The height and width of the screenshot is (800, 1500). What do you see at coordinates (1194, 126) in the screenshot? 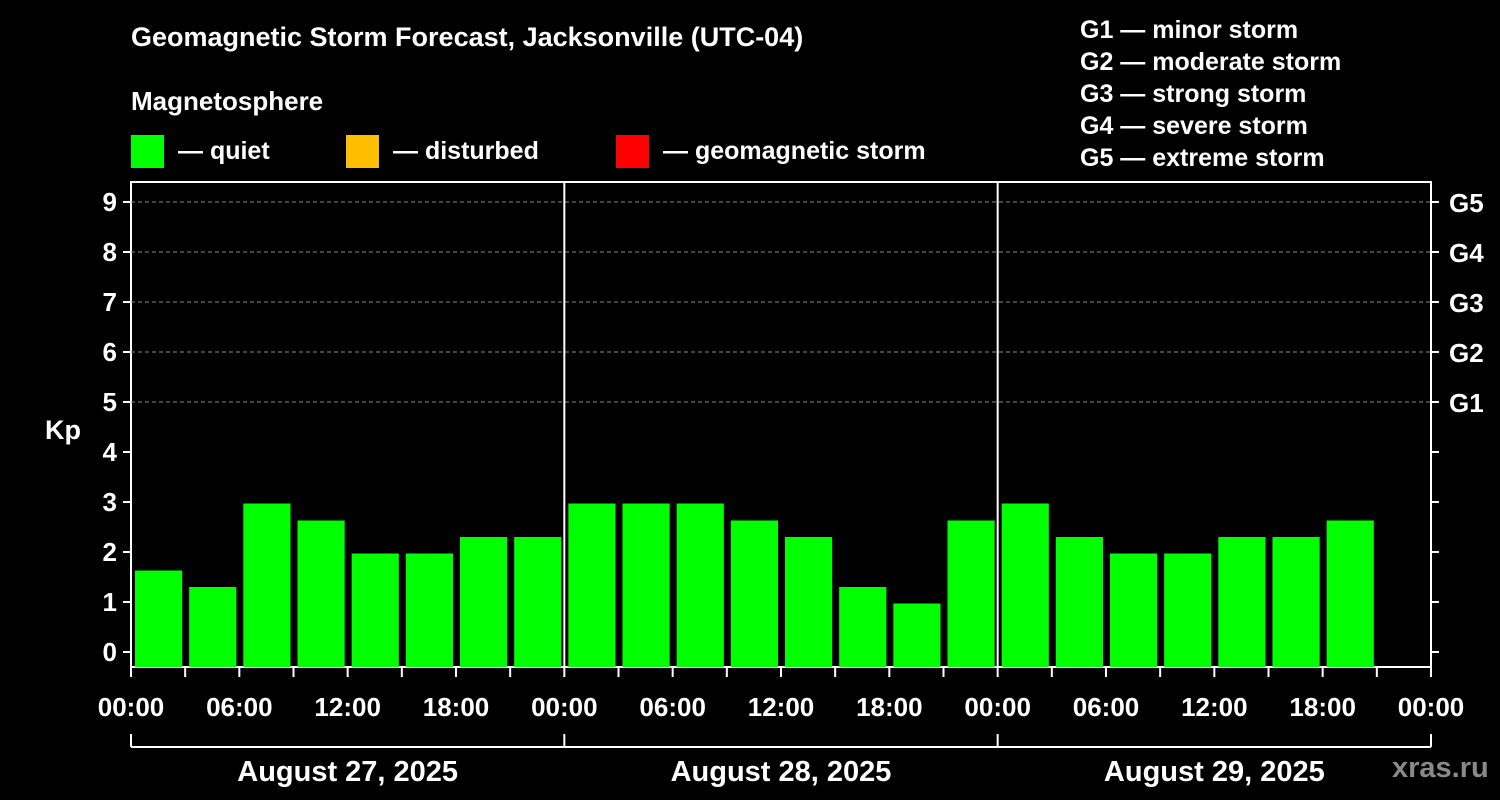
I see `g-scale-item: G4 — severe storm` at bounding box center [1194, 126].